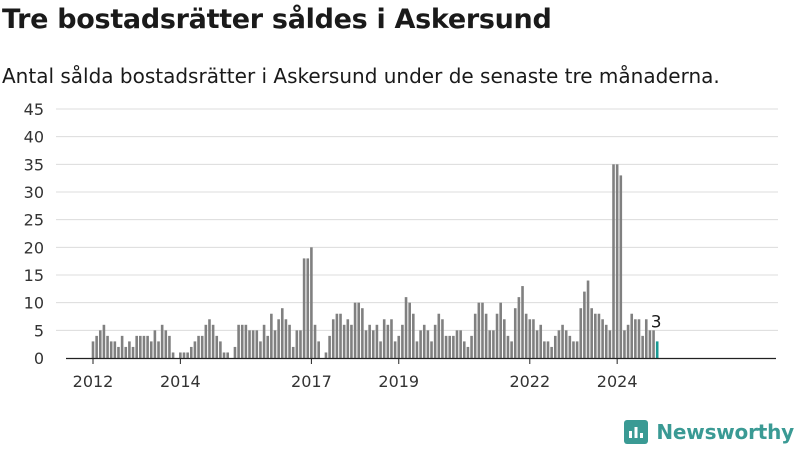 Image resolution: width=800 pixels, height=450 pixels. What do you see at coordinates (34, 192) in the screenshot?
I see `y-tick-label: 30` at bounding box center [34, 192].